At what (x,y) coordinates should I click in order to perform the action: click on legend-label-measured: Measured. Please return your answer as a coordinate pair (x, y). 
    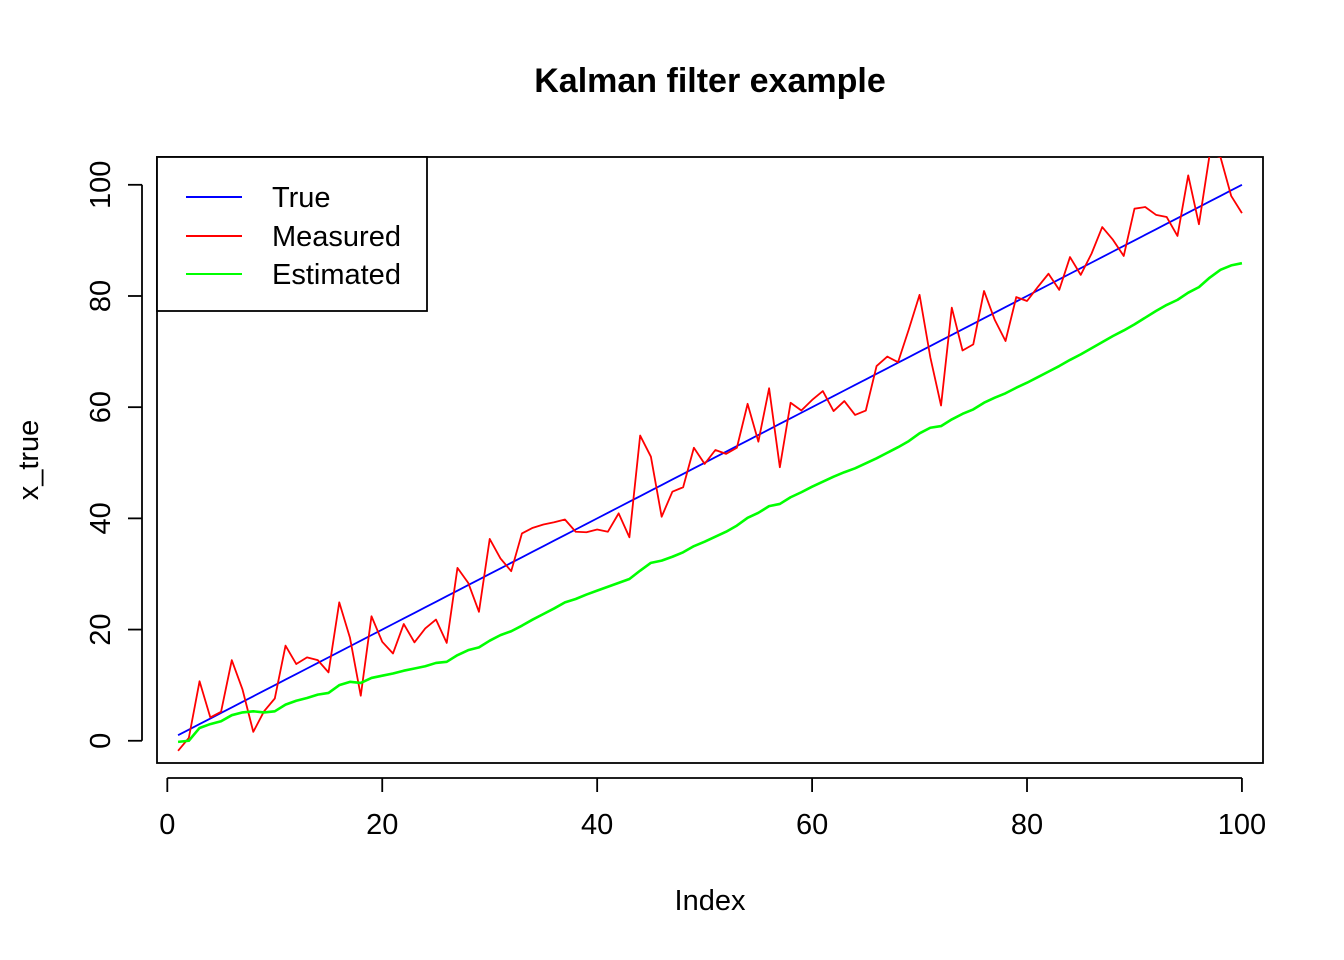
    Looking at the image, I should click on (336, 237).